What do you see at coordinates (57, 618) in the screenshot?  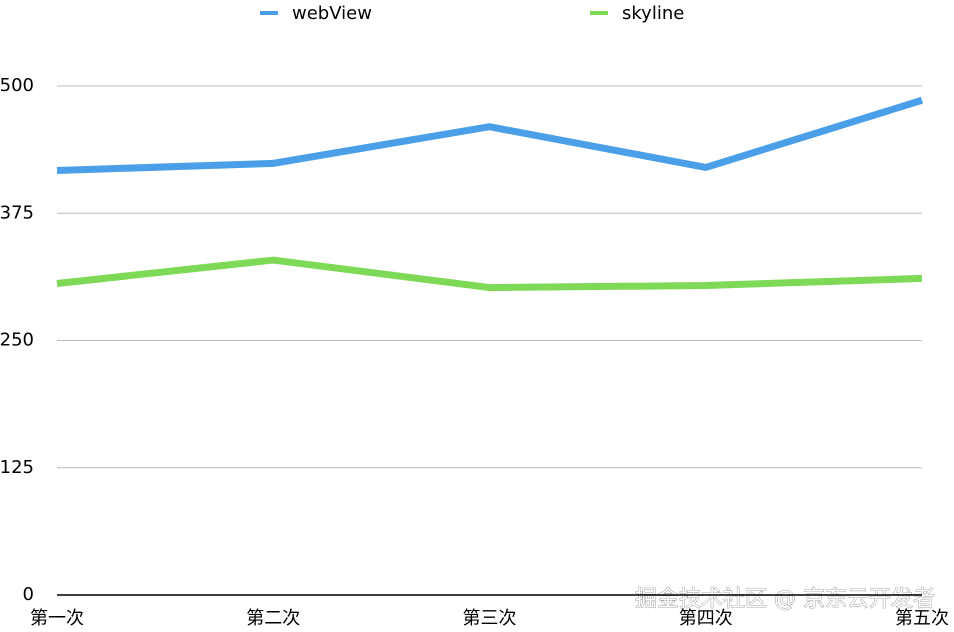 I see `x-tick-label: 第一次` at bounding box center [57, 618].